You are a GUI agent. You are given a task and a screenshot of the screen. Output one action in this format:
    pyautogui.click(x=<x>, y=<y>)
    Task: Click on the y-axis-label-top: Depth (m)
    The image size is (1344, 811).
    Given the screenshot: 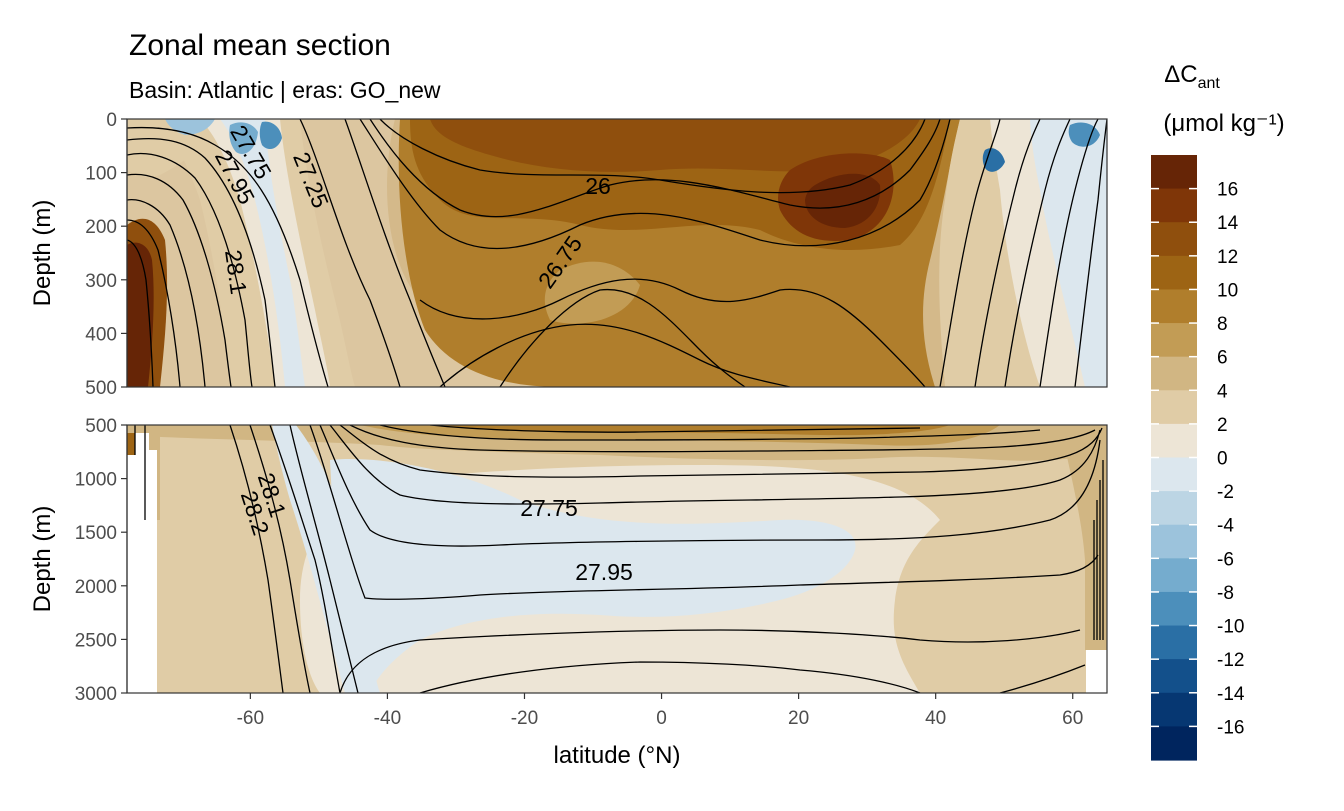 What is the action you would take?
    pyautogui.click(x=42, y=253)
    